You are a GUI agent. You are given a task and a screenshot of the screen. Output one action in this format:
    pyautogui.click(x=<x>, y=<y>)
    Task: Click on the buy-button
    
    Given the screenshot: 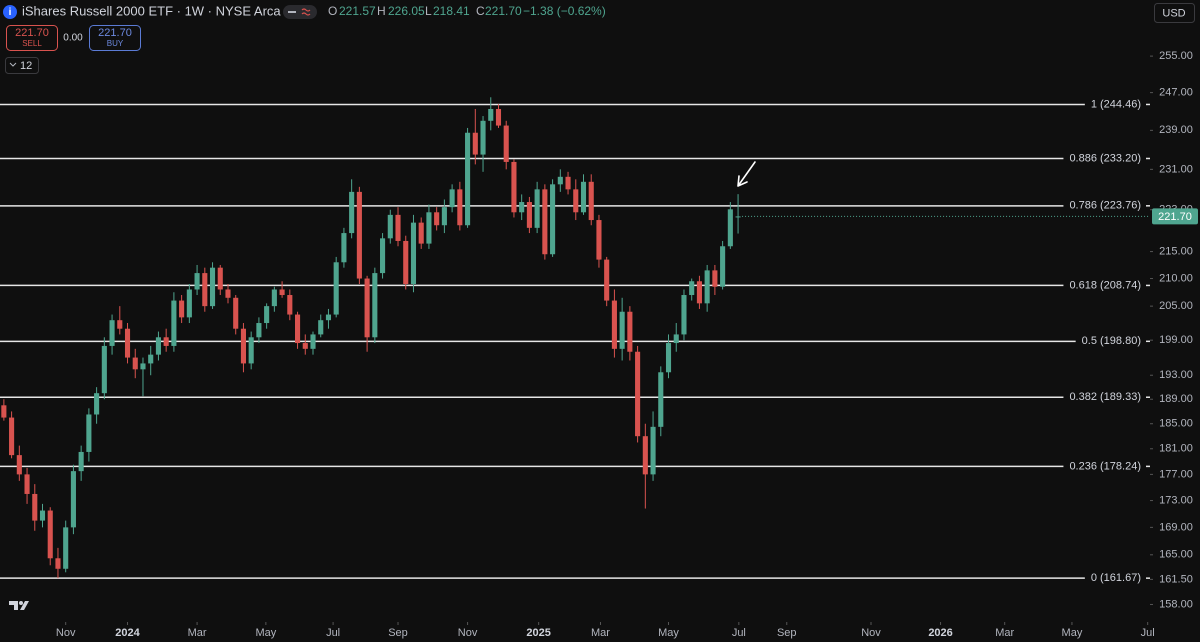 What is the action you would take?
    pyautogui.click(x=115, y=38)
    